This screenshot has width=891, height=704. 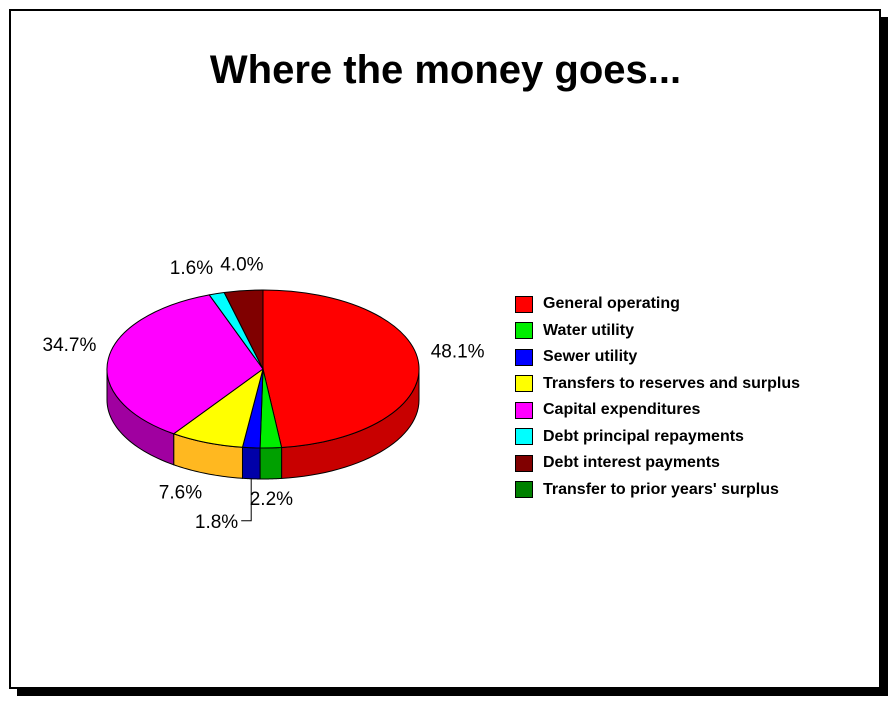 What do you see at coordinates (458, 352) in the screenshot?
I see `pct-label-general-operating: 48.1%` at bounding box center [458, 352].